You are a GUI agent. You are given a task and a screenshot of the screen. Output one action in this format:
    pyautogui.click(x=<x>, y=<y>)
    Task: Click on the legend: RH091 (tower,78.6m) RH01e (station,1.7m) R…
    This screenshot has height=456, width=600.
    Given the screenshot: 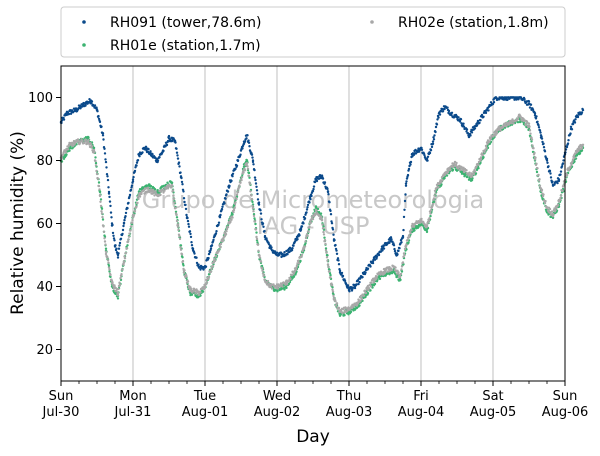 What is the action you would take?
    pyautogui.click(x=313, y=32)
    